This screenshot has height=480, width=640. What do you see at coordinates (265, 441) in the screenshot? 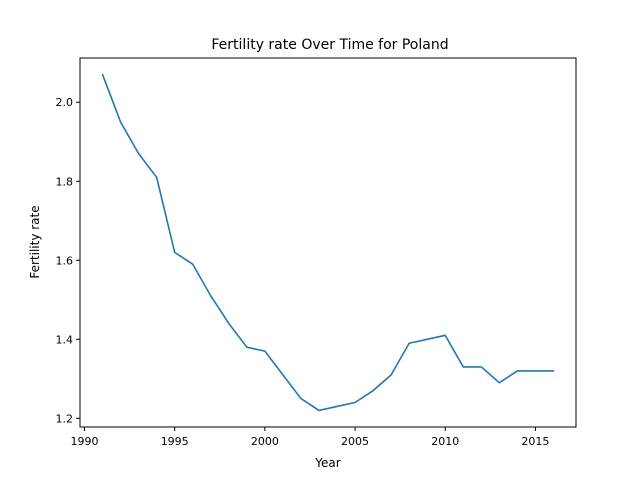
I see `x-tick-label: 2000` at bounding box center [265, 441].